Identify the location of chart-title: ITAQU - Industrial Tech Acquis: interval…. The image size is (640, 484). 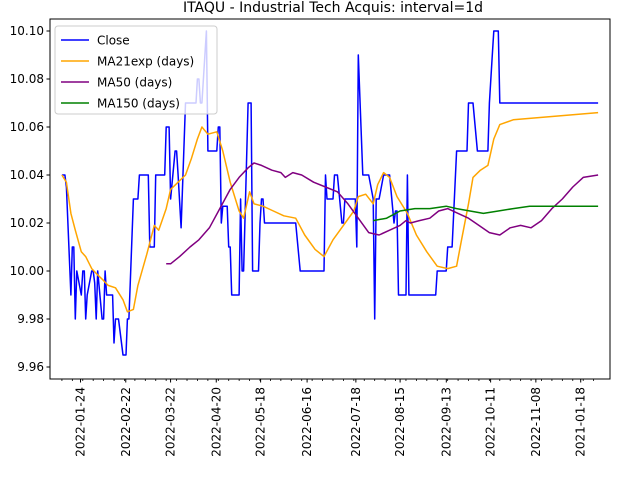
(333, 8).